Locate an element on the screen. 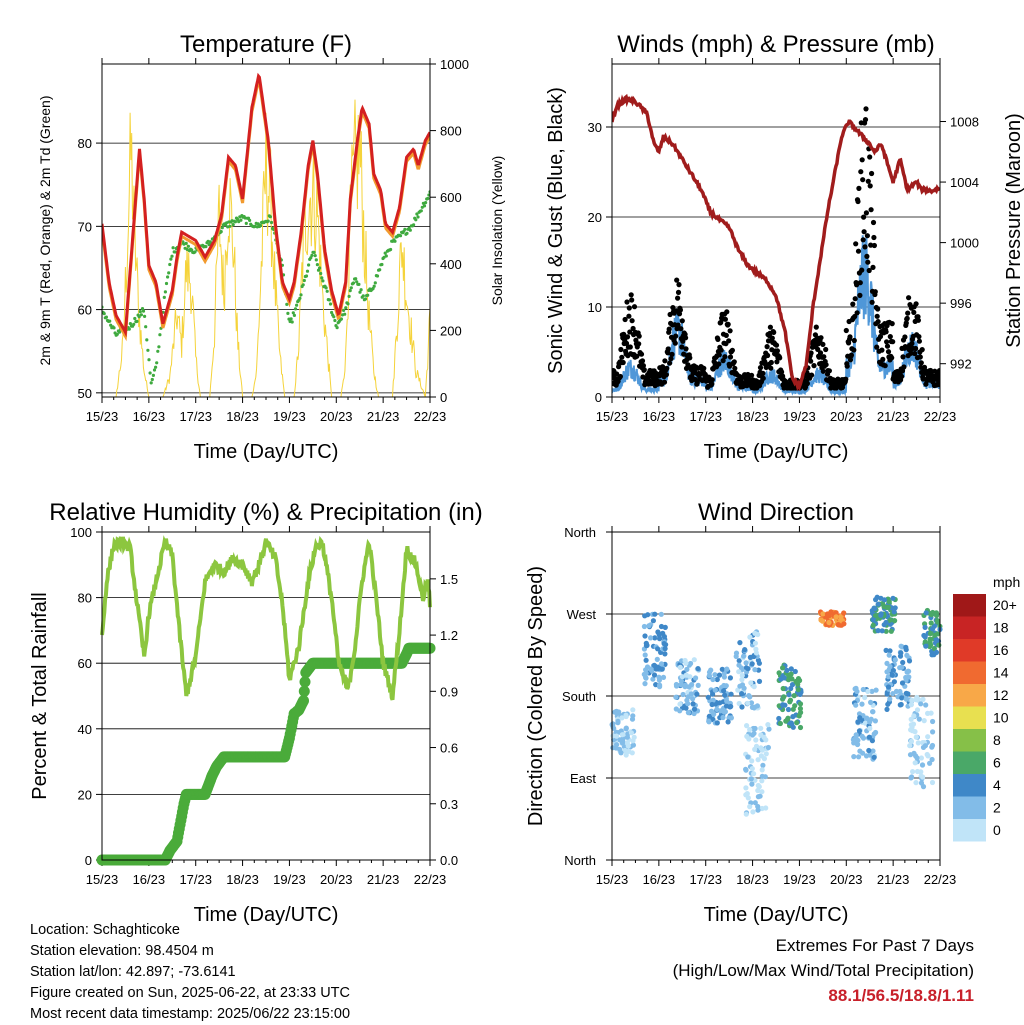 The image size is (1024, 1025). x-axis-label: Time (Day/UTC) is located at coordinates (266, 452).